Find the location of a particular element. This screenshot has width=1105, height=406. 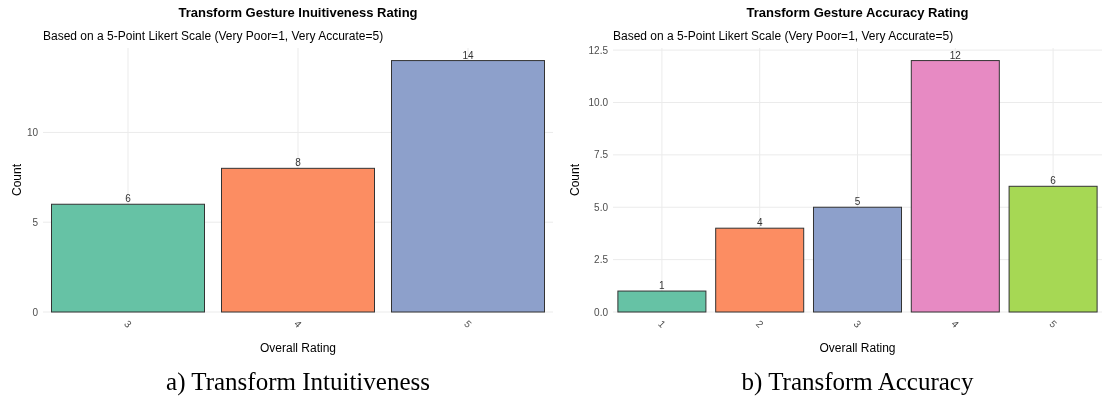

chart-title: Transform Gesture Inuitiveness Rating is located at coordinates (298, 12).